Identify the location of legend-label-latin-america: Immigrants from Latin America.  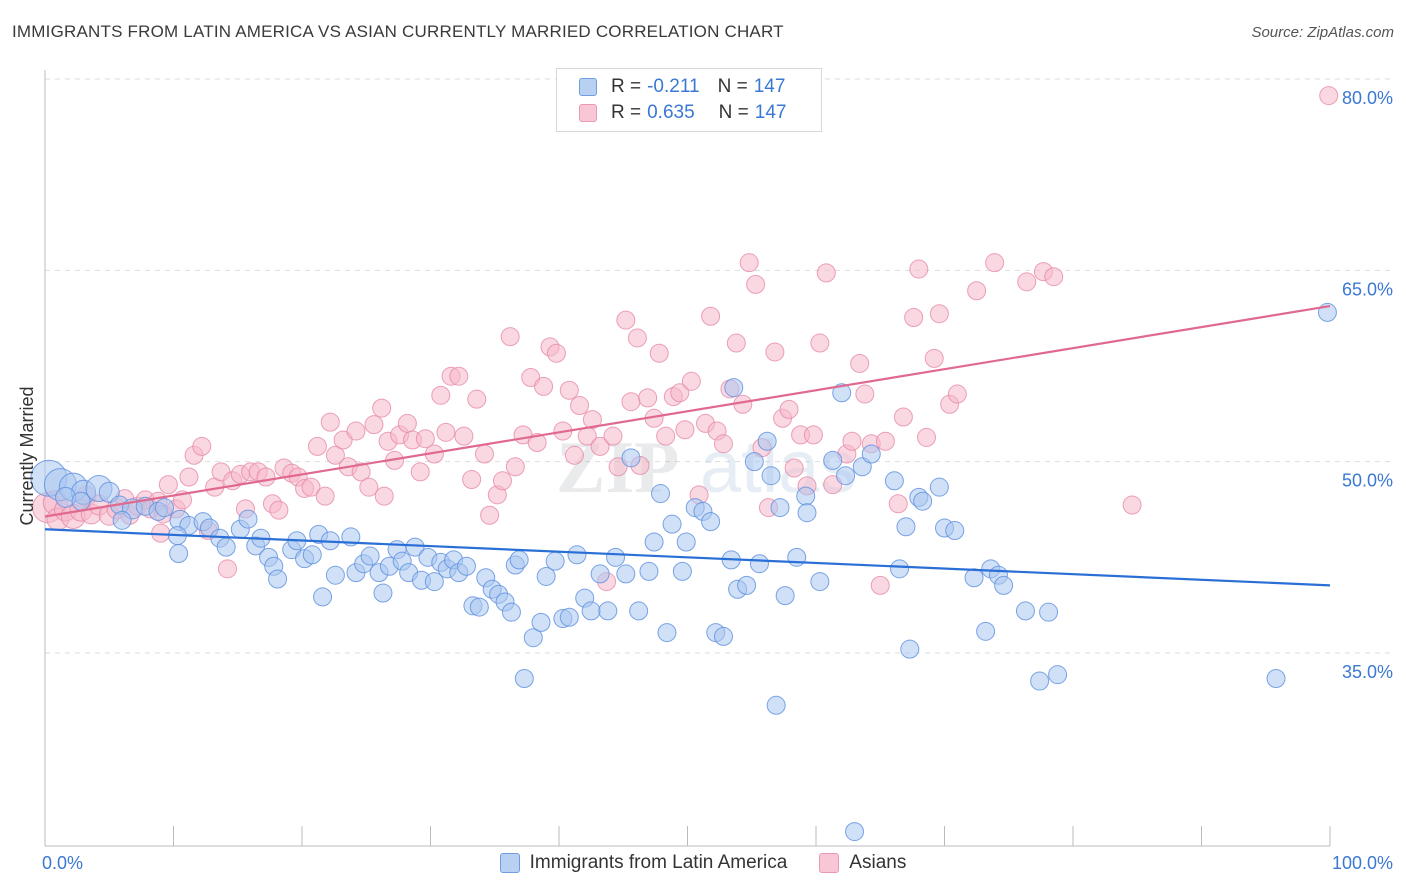
(658, 862).